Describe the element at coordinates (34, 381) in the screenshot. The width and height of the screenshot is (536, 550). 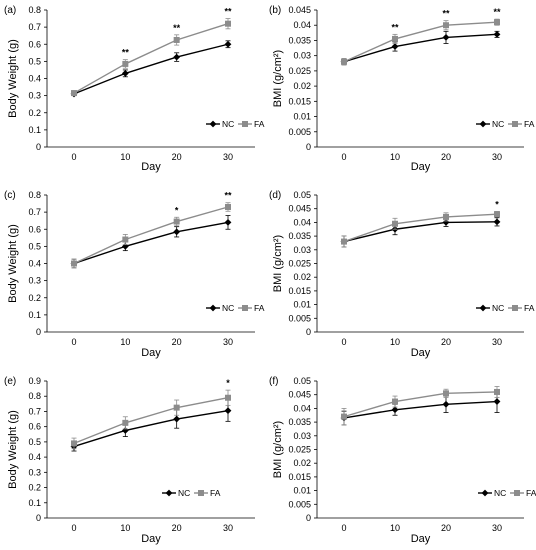
I see `y-tick-label: 0.9` at that location.